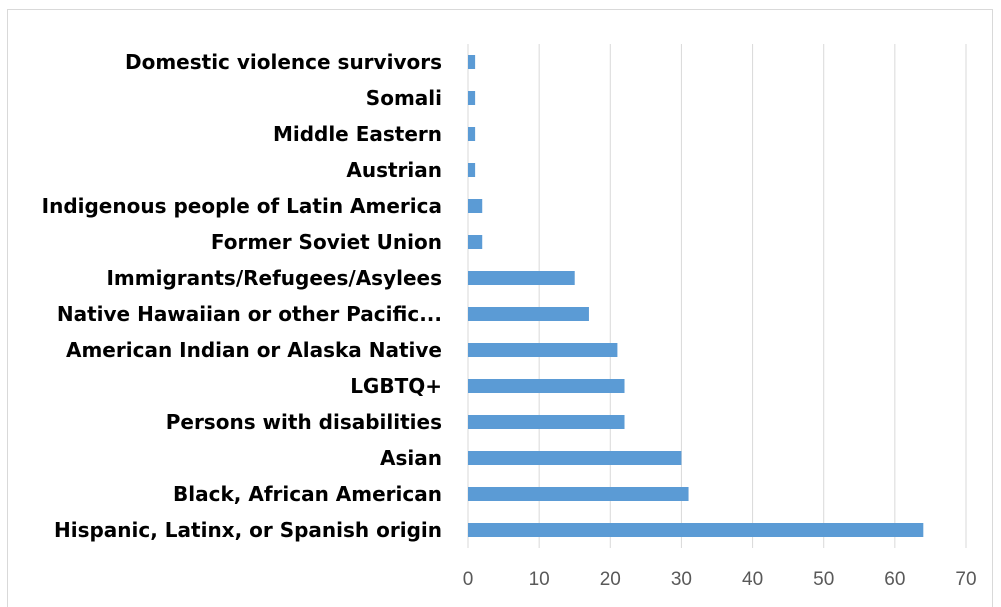  Describe the element at coordinates (274, 278) in the screenshot. I see `category-label: Immigrants/Refugees/Asylees` at that location.